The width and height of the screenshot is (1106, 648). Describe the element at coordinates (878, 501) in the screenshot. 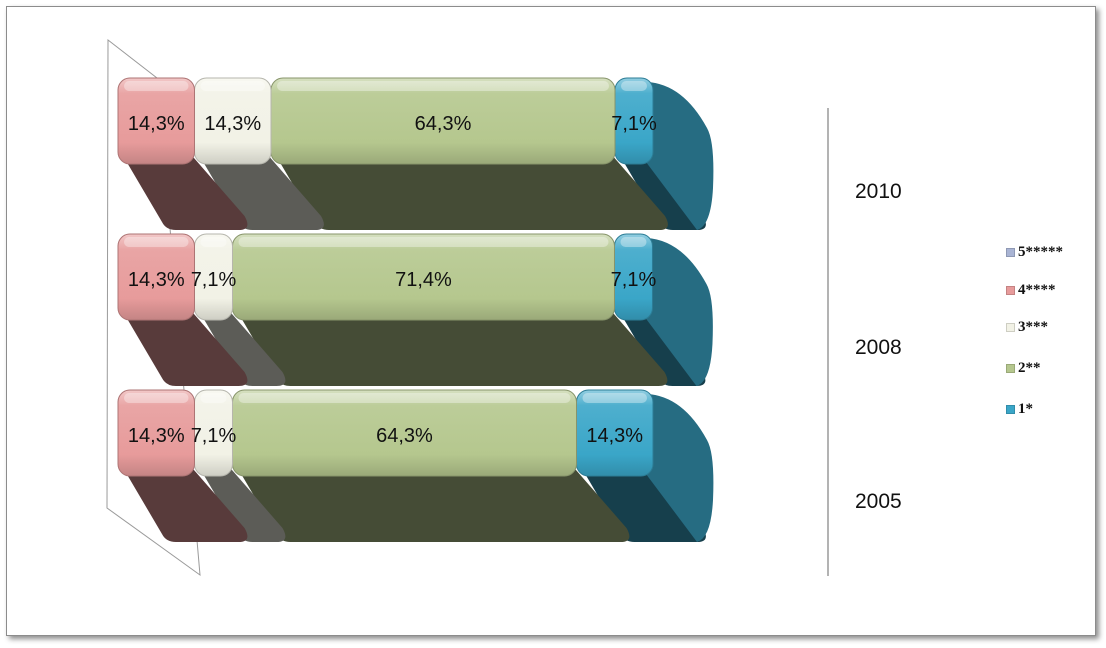

I see `category-label-2005: 2005` at that location.